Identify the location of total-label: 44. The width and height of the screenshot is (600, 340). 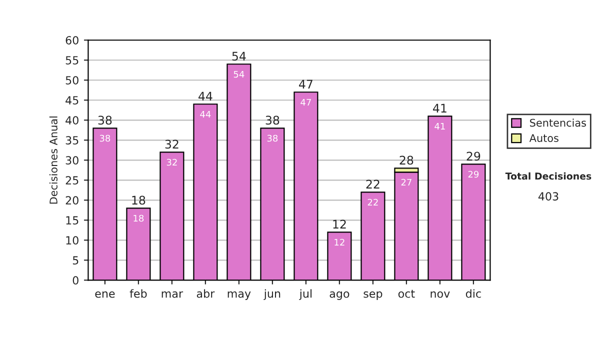
(205, 96).